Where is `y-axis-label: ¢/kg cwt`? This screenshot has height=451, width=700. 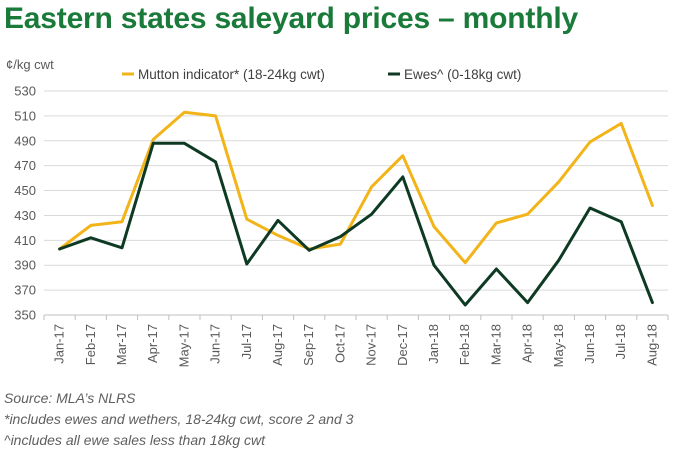
y-axis-label: ¢/kg cwt is located at coordinates (30, 64).